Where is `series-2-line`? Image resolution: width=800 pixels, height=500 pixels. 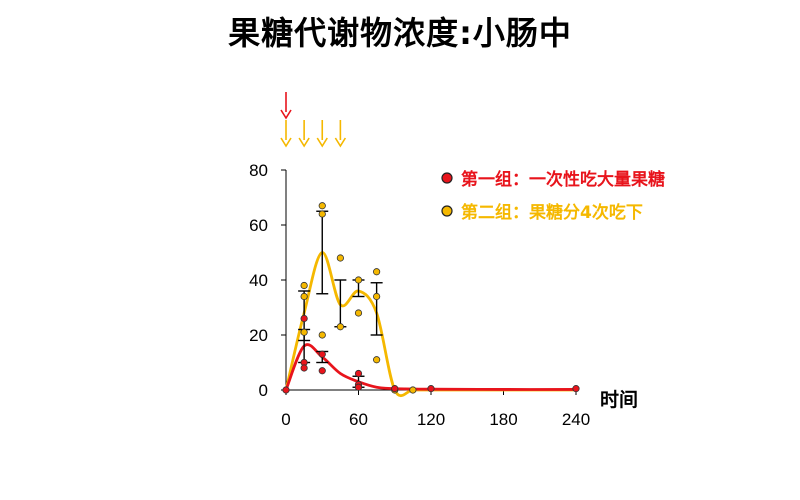
series-2-line is located at coordinates (430, 324).